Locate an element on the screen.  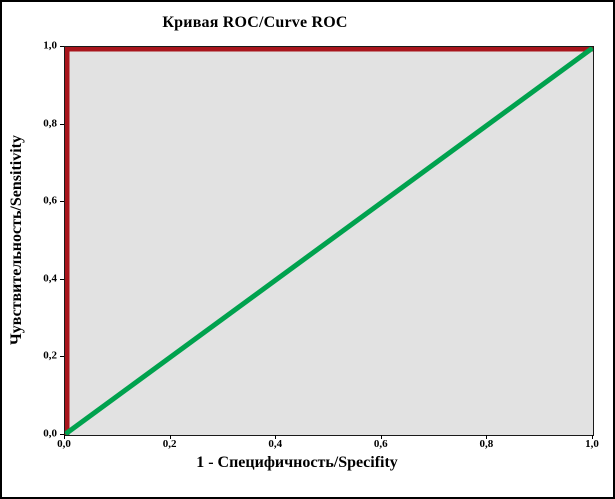
x-tick-label: 0,2 is located at coordinates (169, 444).